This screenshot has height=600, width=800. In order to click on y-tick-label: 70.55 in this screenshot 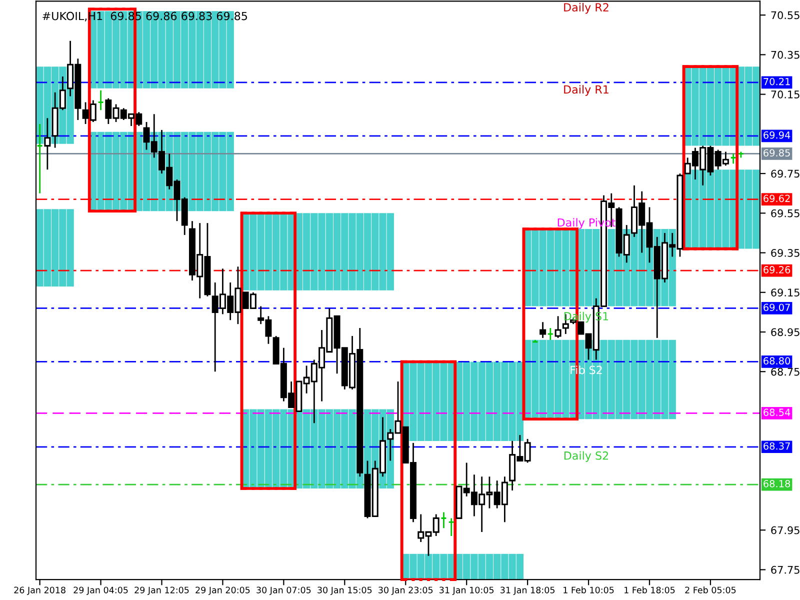, I will do `click(785, 15)`.